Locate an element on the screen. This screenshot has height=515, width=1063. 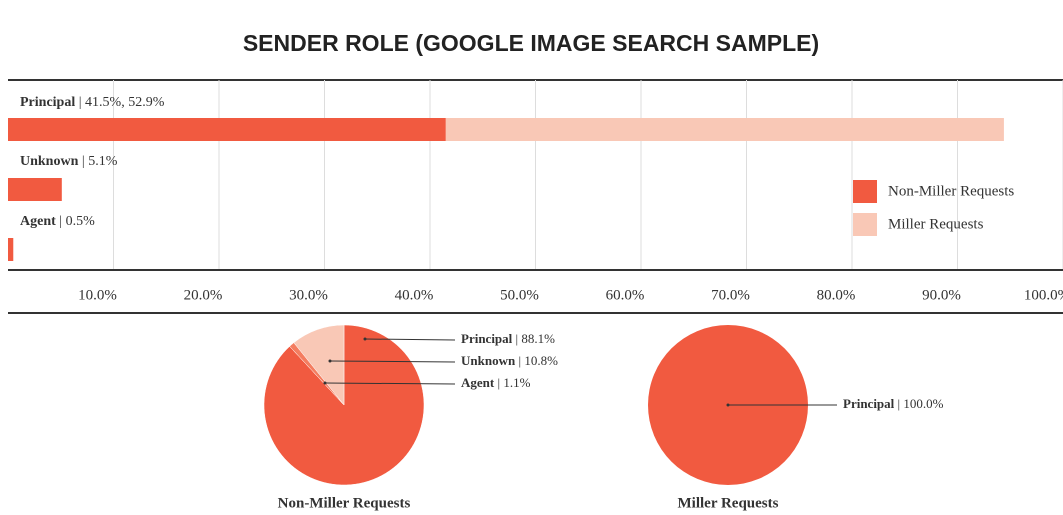
x-tick-label: 30.0% is located at coordinates (308, 295).